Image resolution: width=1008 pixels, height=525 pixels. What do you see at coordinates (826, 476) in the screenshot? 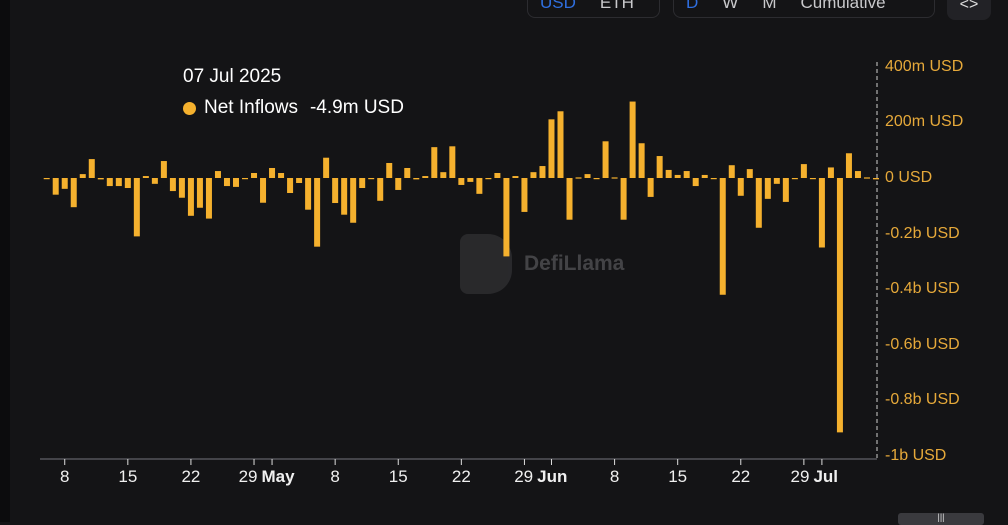
I see `x-tick-label: Jul` at bounding box center [826, 476].